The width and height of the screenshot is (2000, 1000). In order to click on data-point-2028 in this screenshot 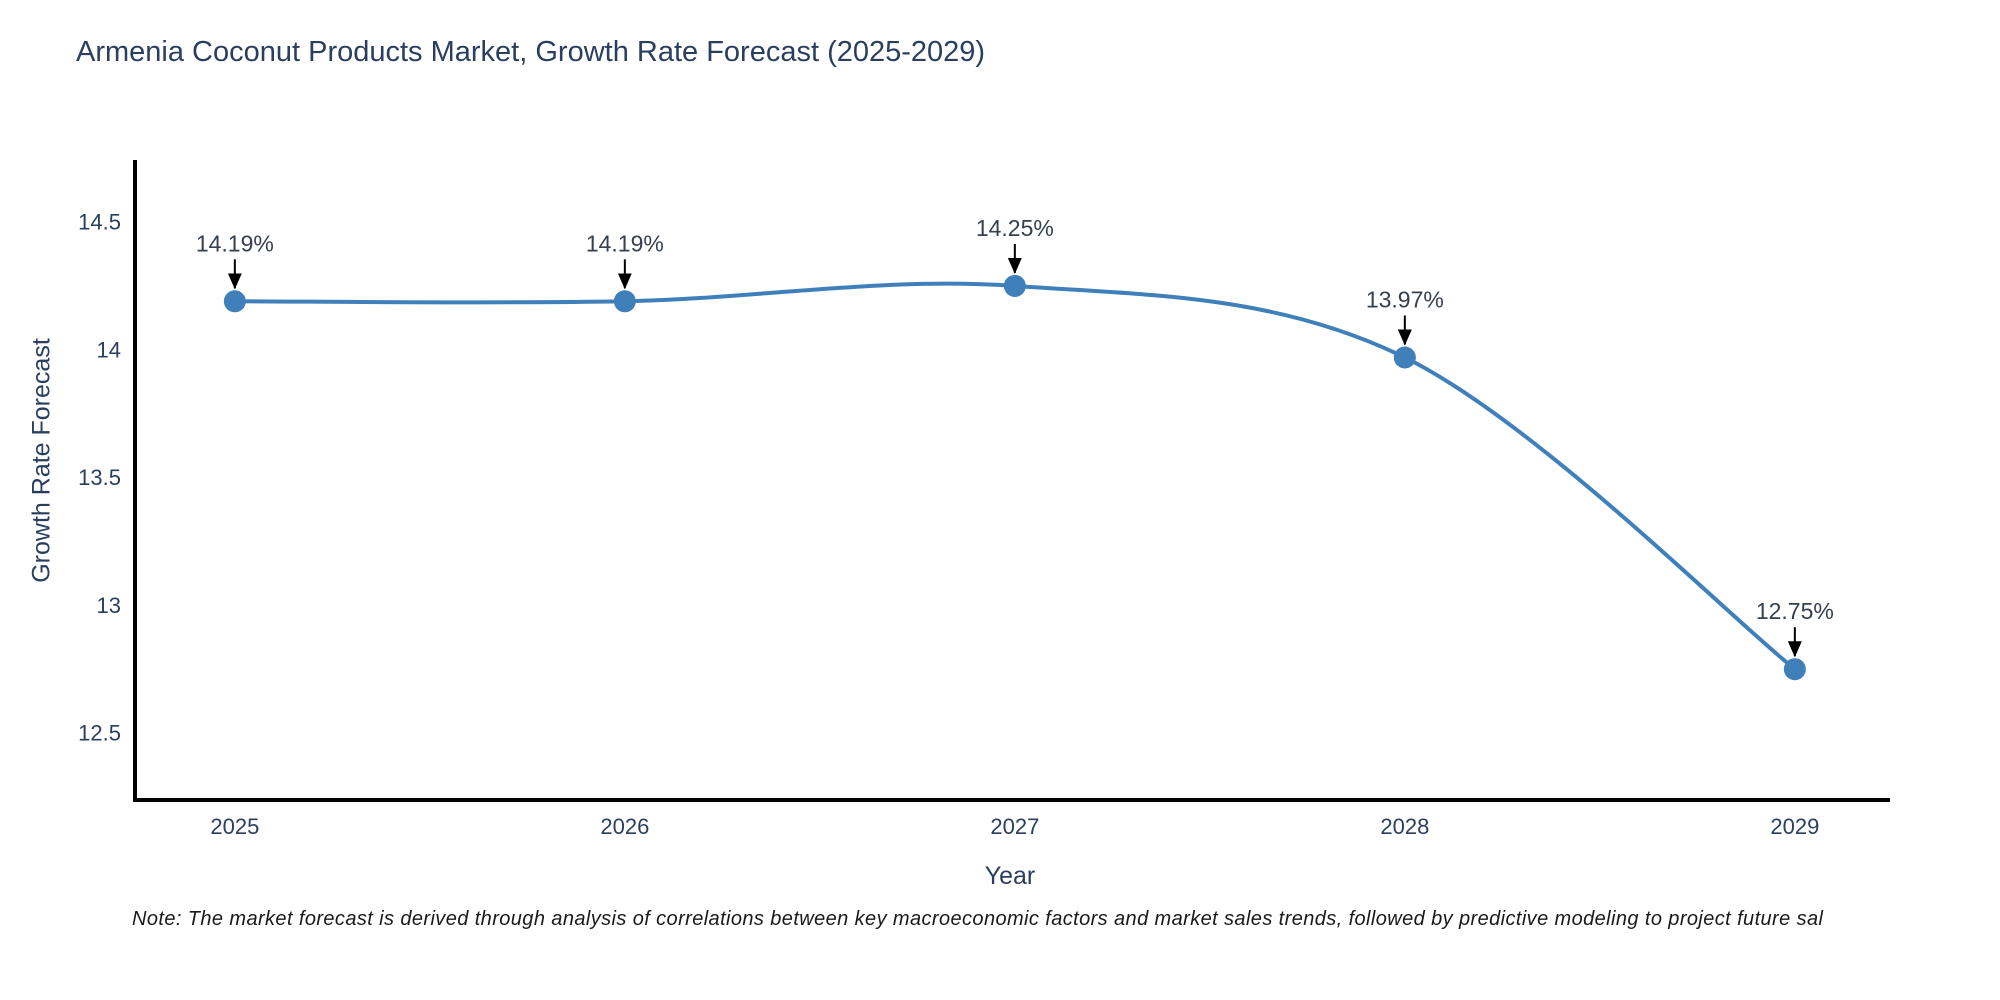, I will do `click(1404, 357)`.